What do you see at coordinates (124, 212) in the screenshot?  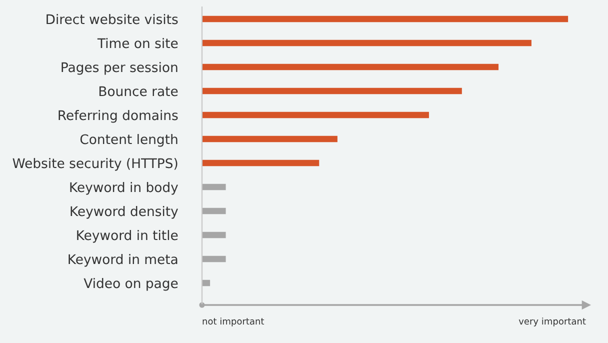 I see `y-tick-label: Keyword density` at bounding box center [124, 212].